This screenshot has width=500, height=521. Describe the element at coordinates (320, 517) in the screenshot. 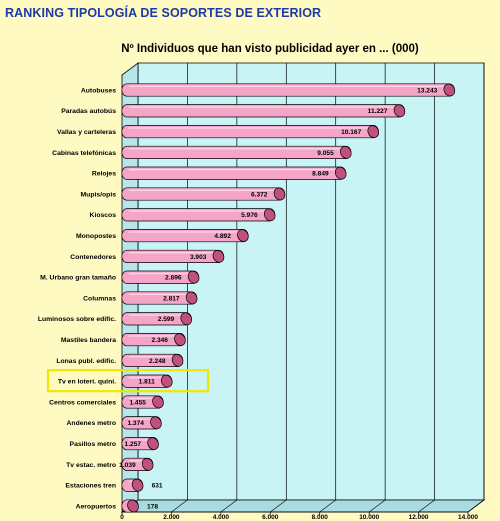

I see `x-tick-label: 8.000` at that location.